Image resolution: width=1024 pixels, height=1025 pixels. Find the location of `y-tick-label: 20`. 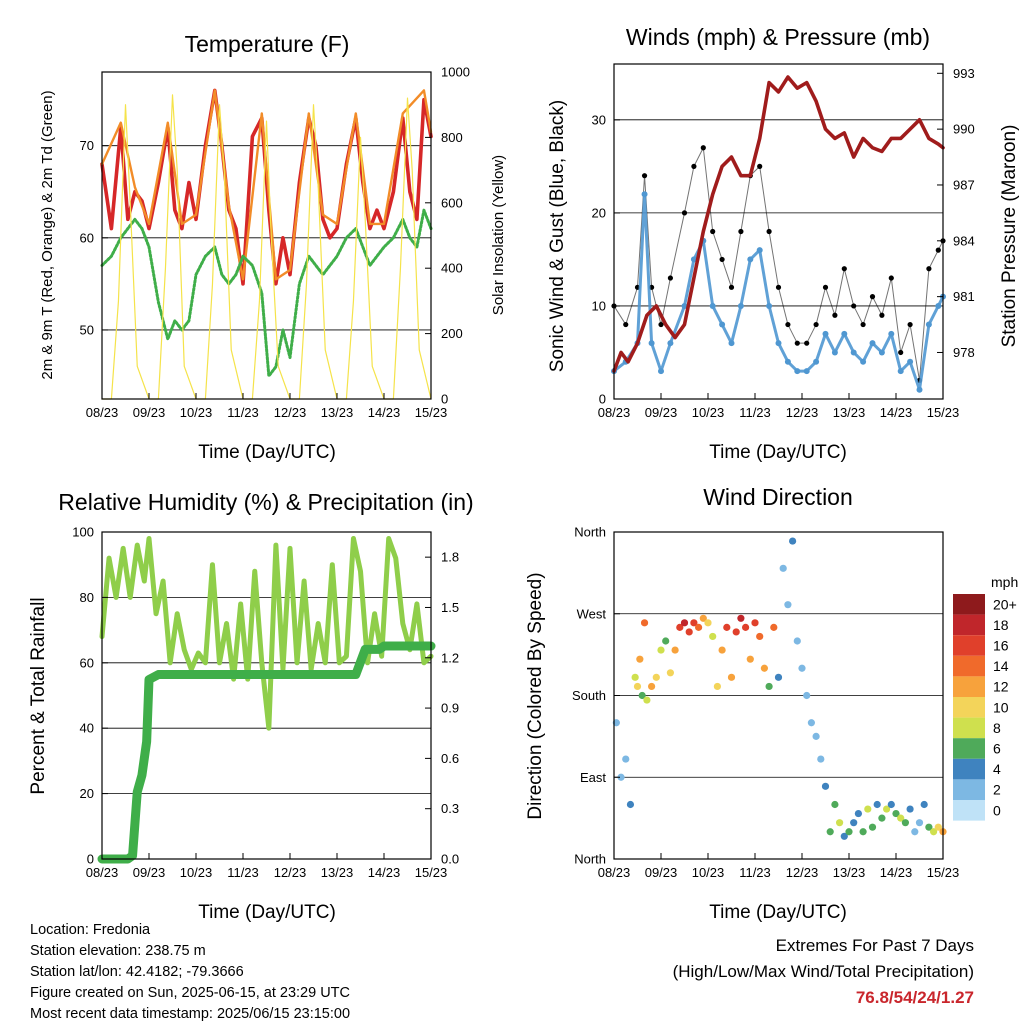

y-tick-label: 20 is located at coordinates (87, 793).